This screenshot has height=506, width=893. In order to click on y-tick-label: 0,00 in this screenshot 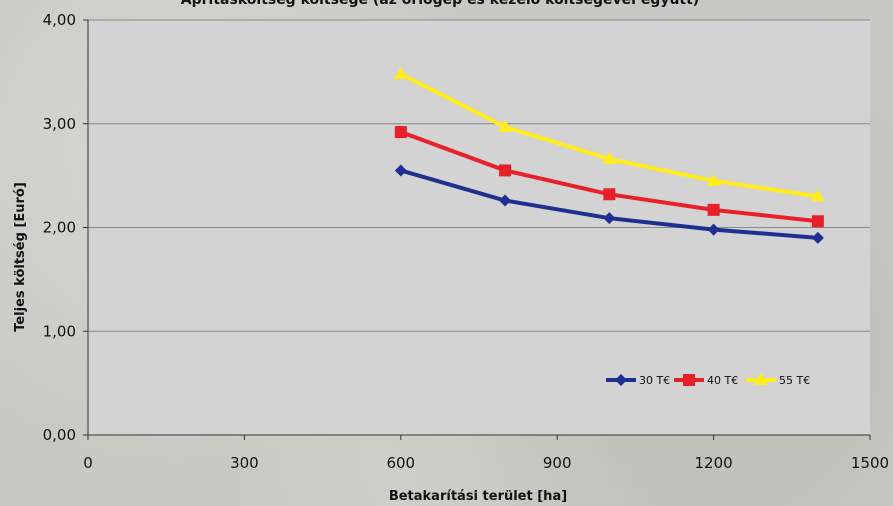, I will do `click(59, 435)`.